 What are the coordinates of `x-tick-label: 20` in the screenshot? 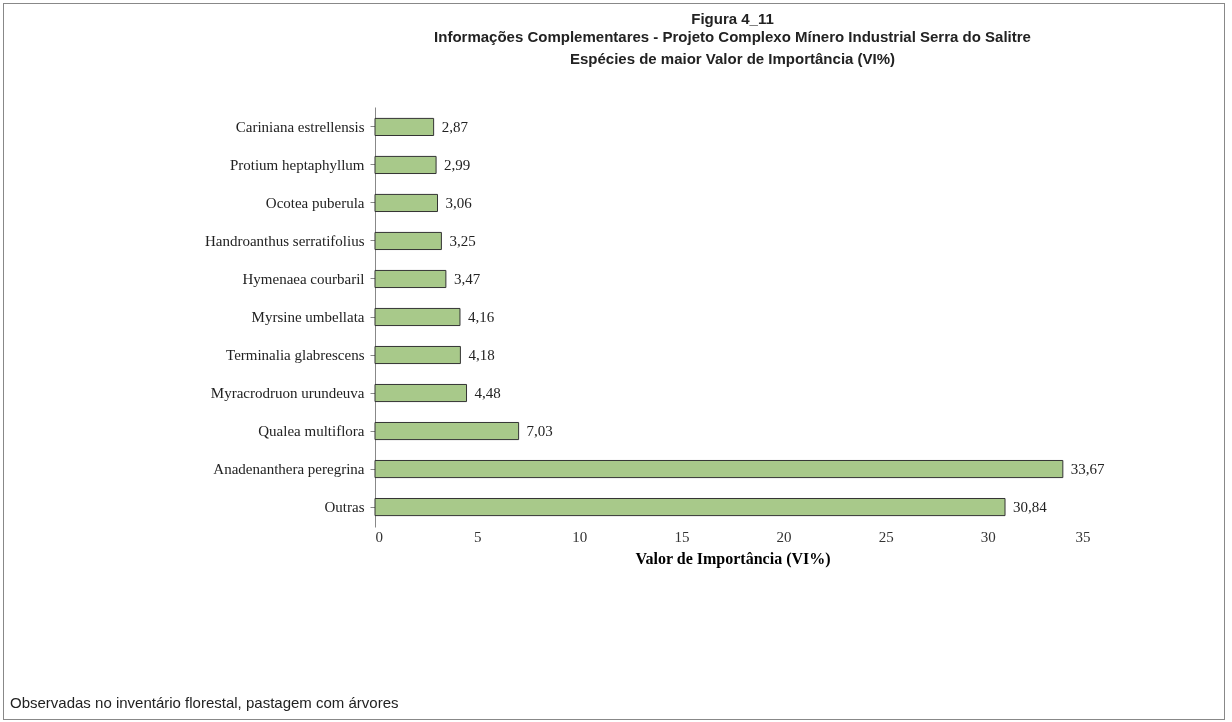 It's located at (784, 536).